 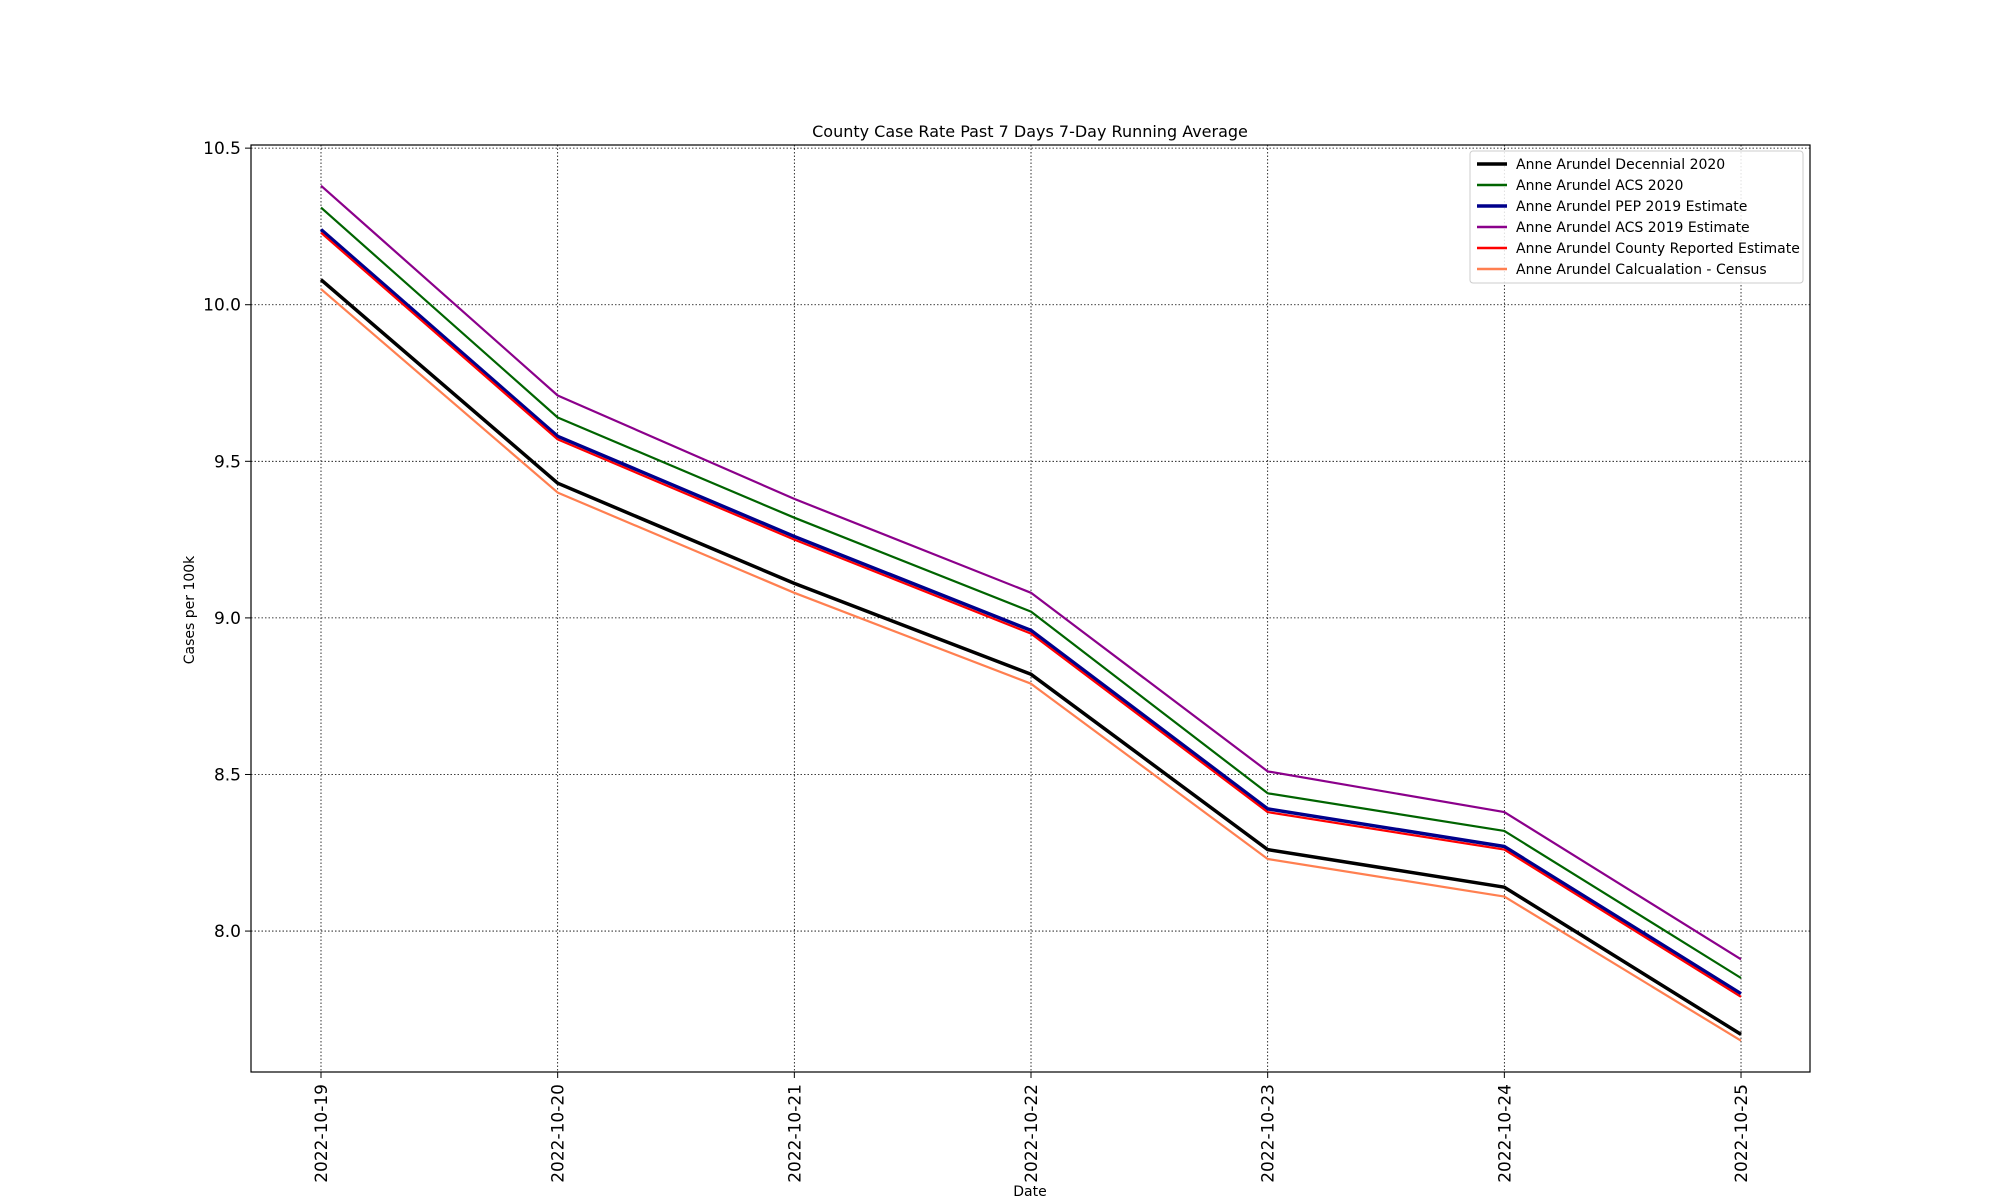 I want to click on legend-label: Anne Arundel Decennial 2020, so click(x=1620, y=165).